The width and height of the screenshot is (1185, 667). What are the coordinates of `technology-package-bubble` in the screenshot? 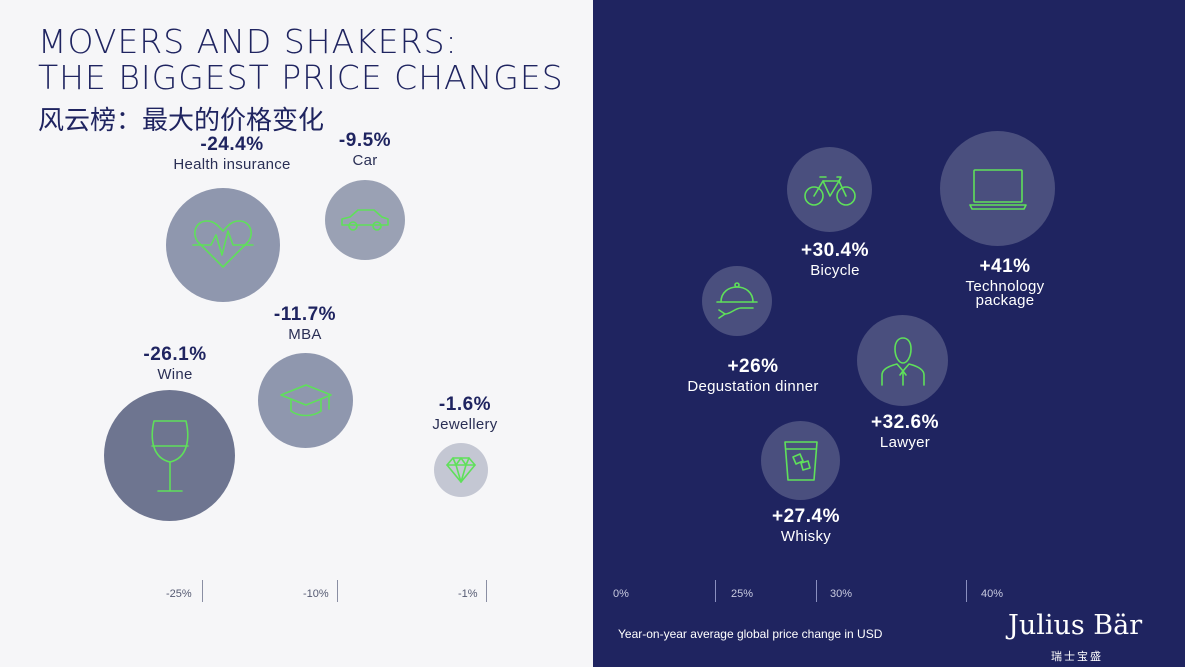 It's located at (997, 188).